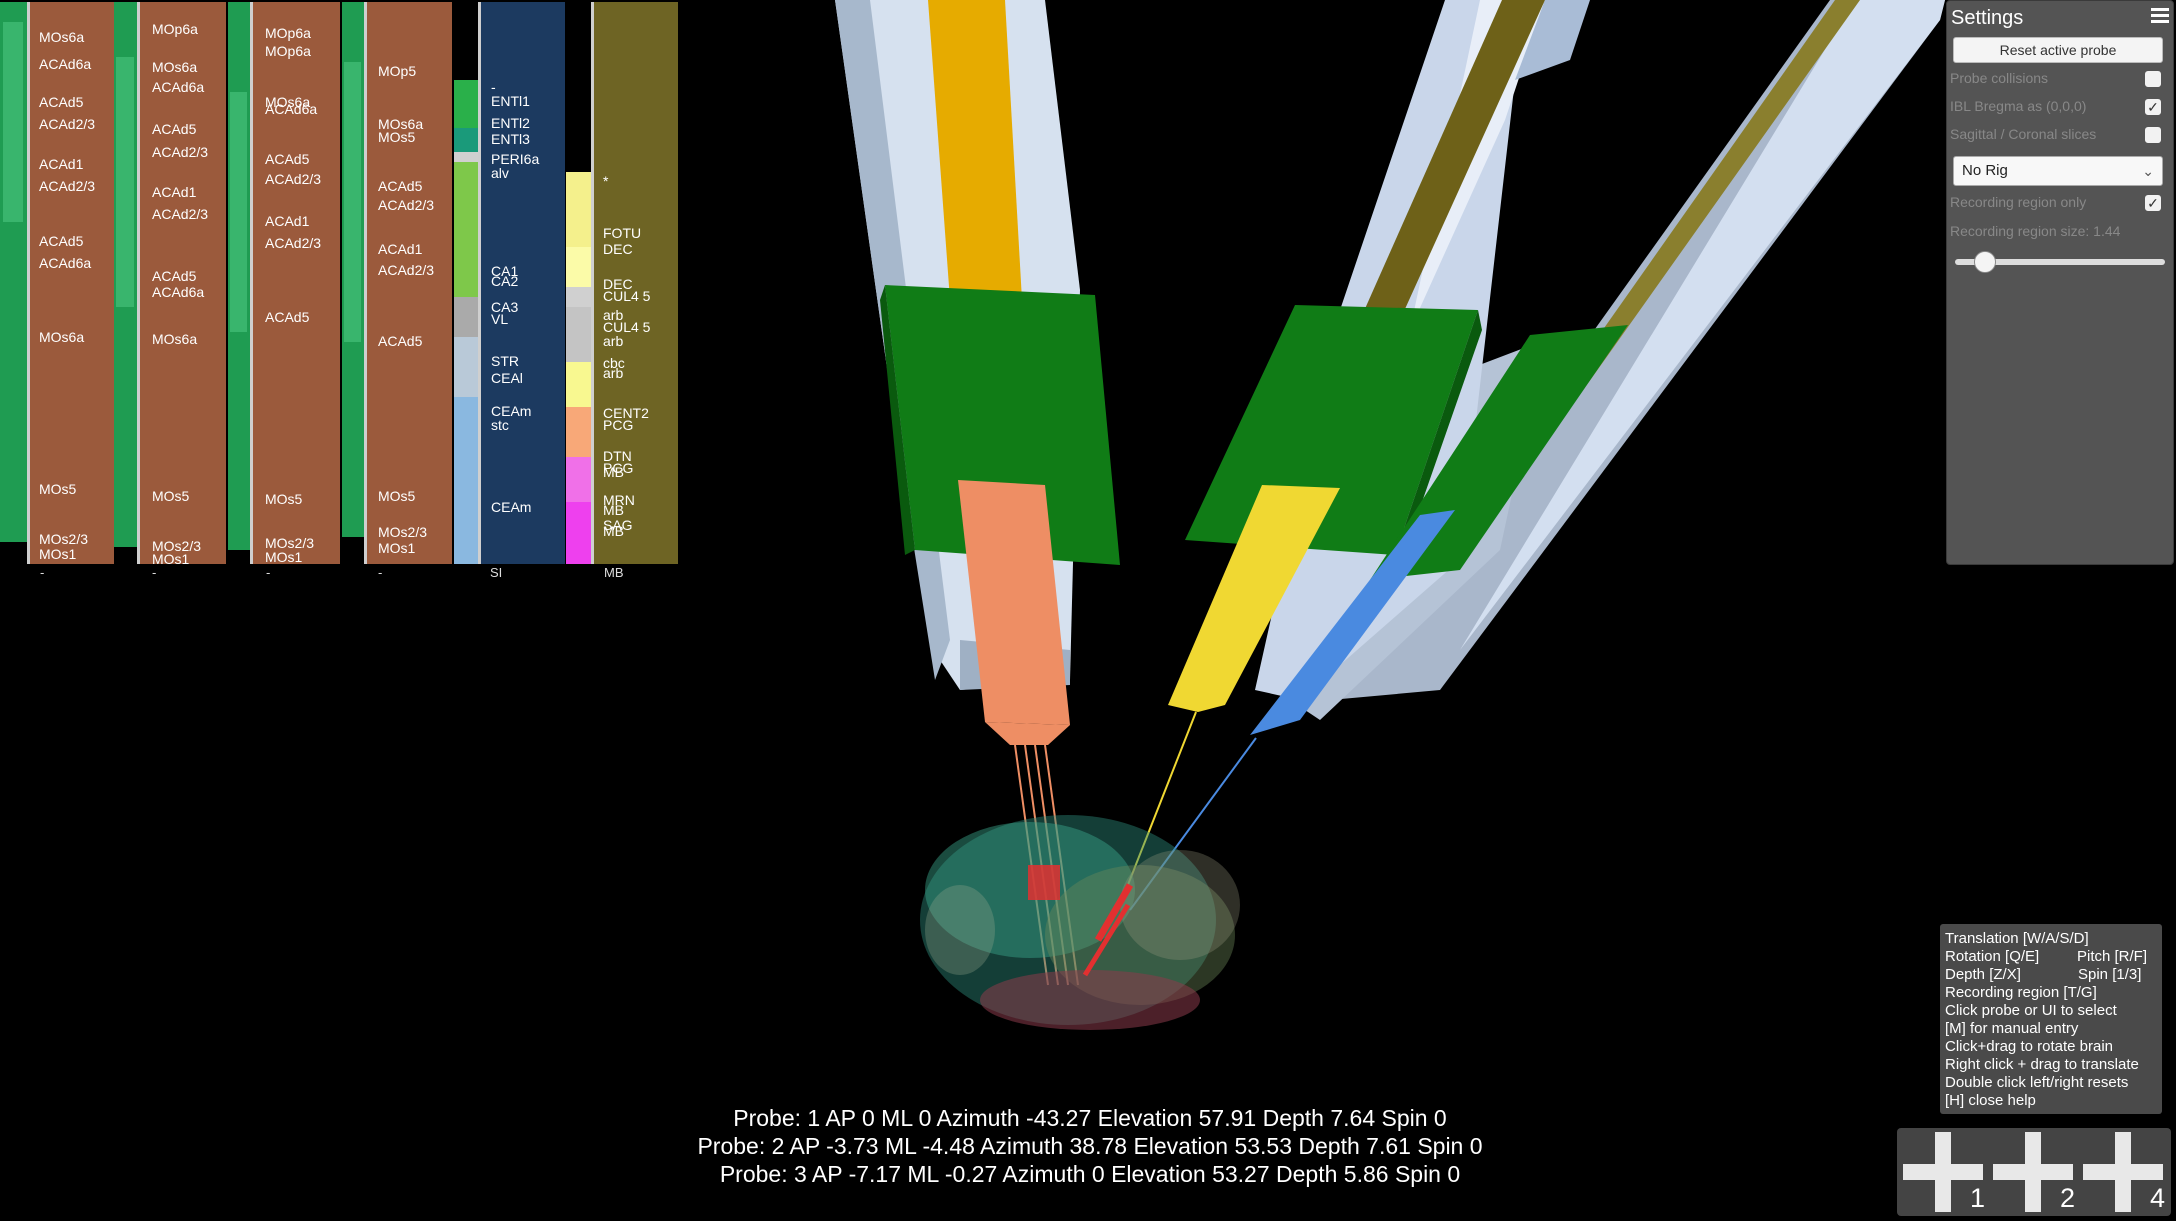 The width and height of the screenshot is (2176, 1221). What do you see at coordinates (1014, 602) in the screenshot?
I see `probe-1-base` at bounding box center [1014, 602].